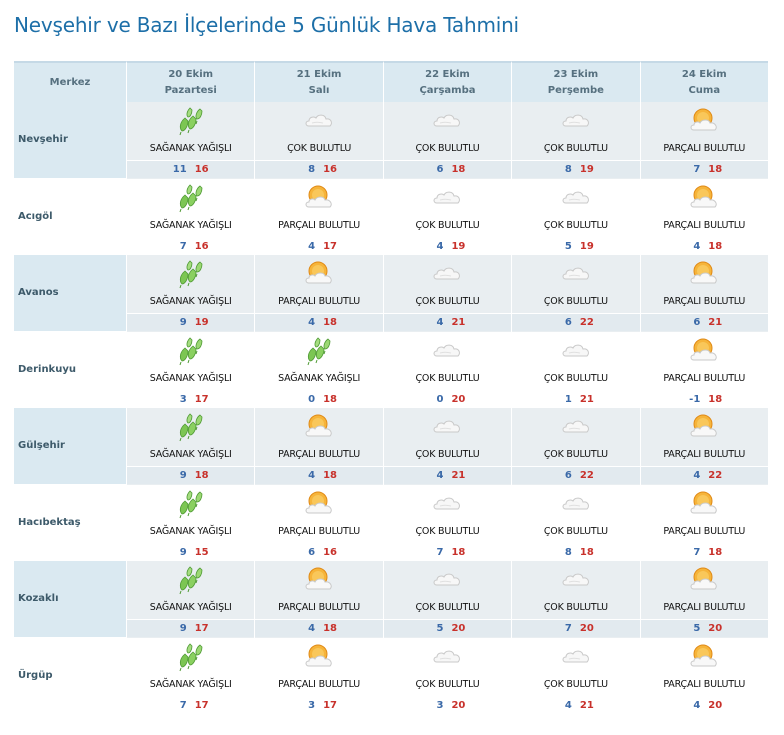 The width and height of the screenshot is (784, 735). Describe the element at coordinates (704, 169) in the screenshot. I see `temperature-range: 7 18` at that location.